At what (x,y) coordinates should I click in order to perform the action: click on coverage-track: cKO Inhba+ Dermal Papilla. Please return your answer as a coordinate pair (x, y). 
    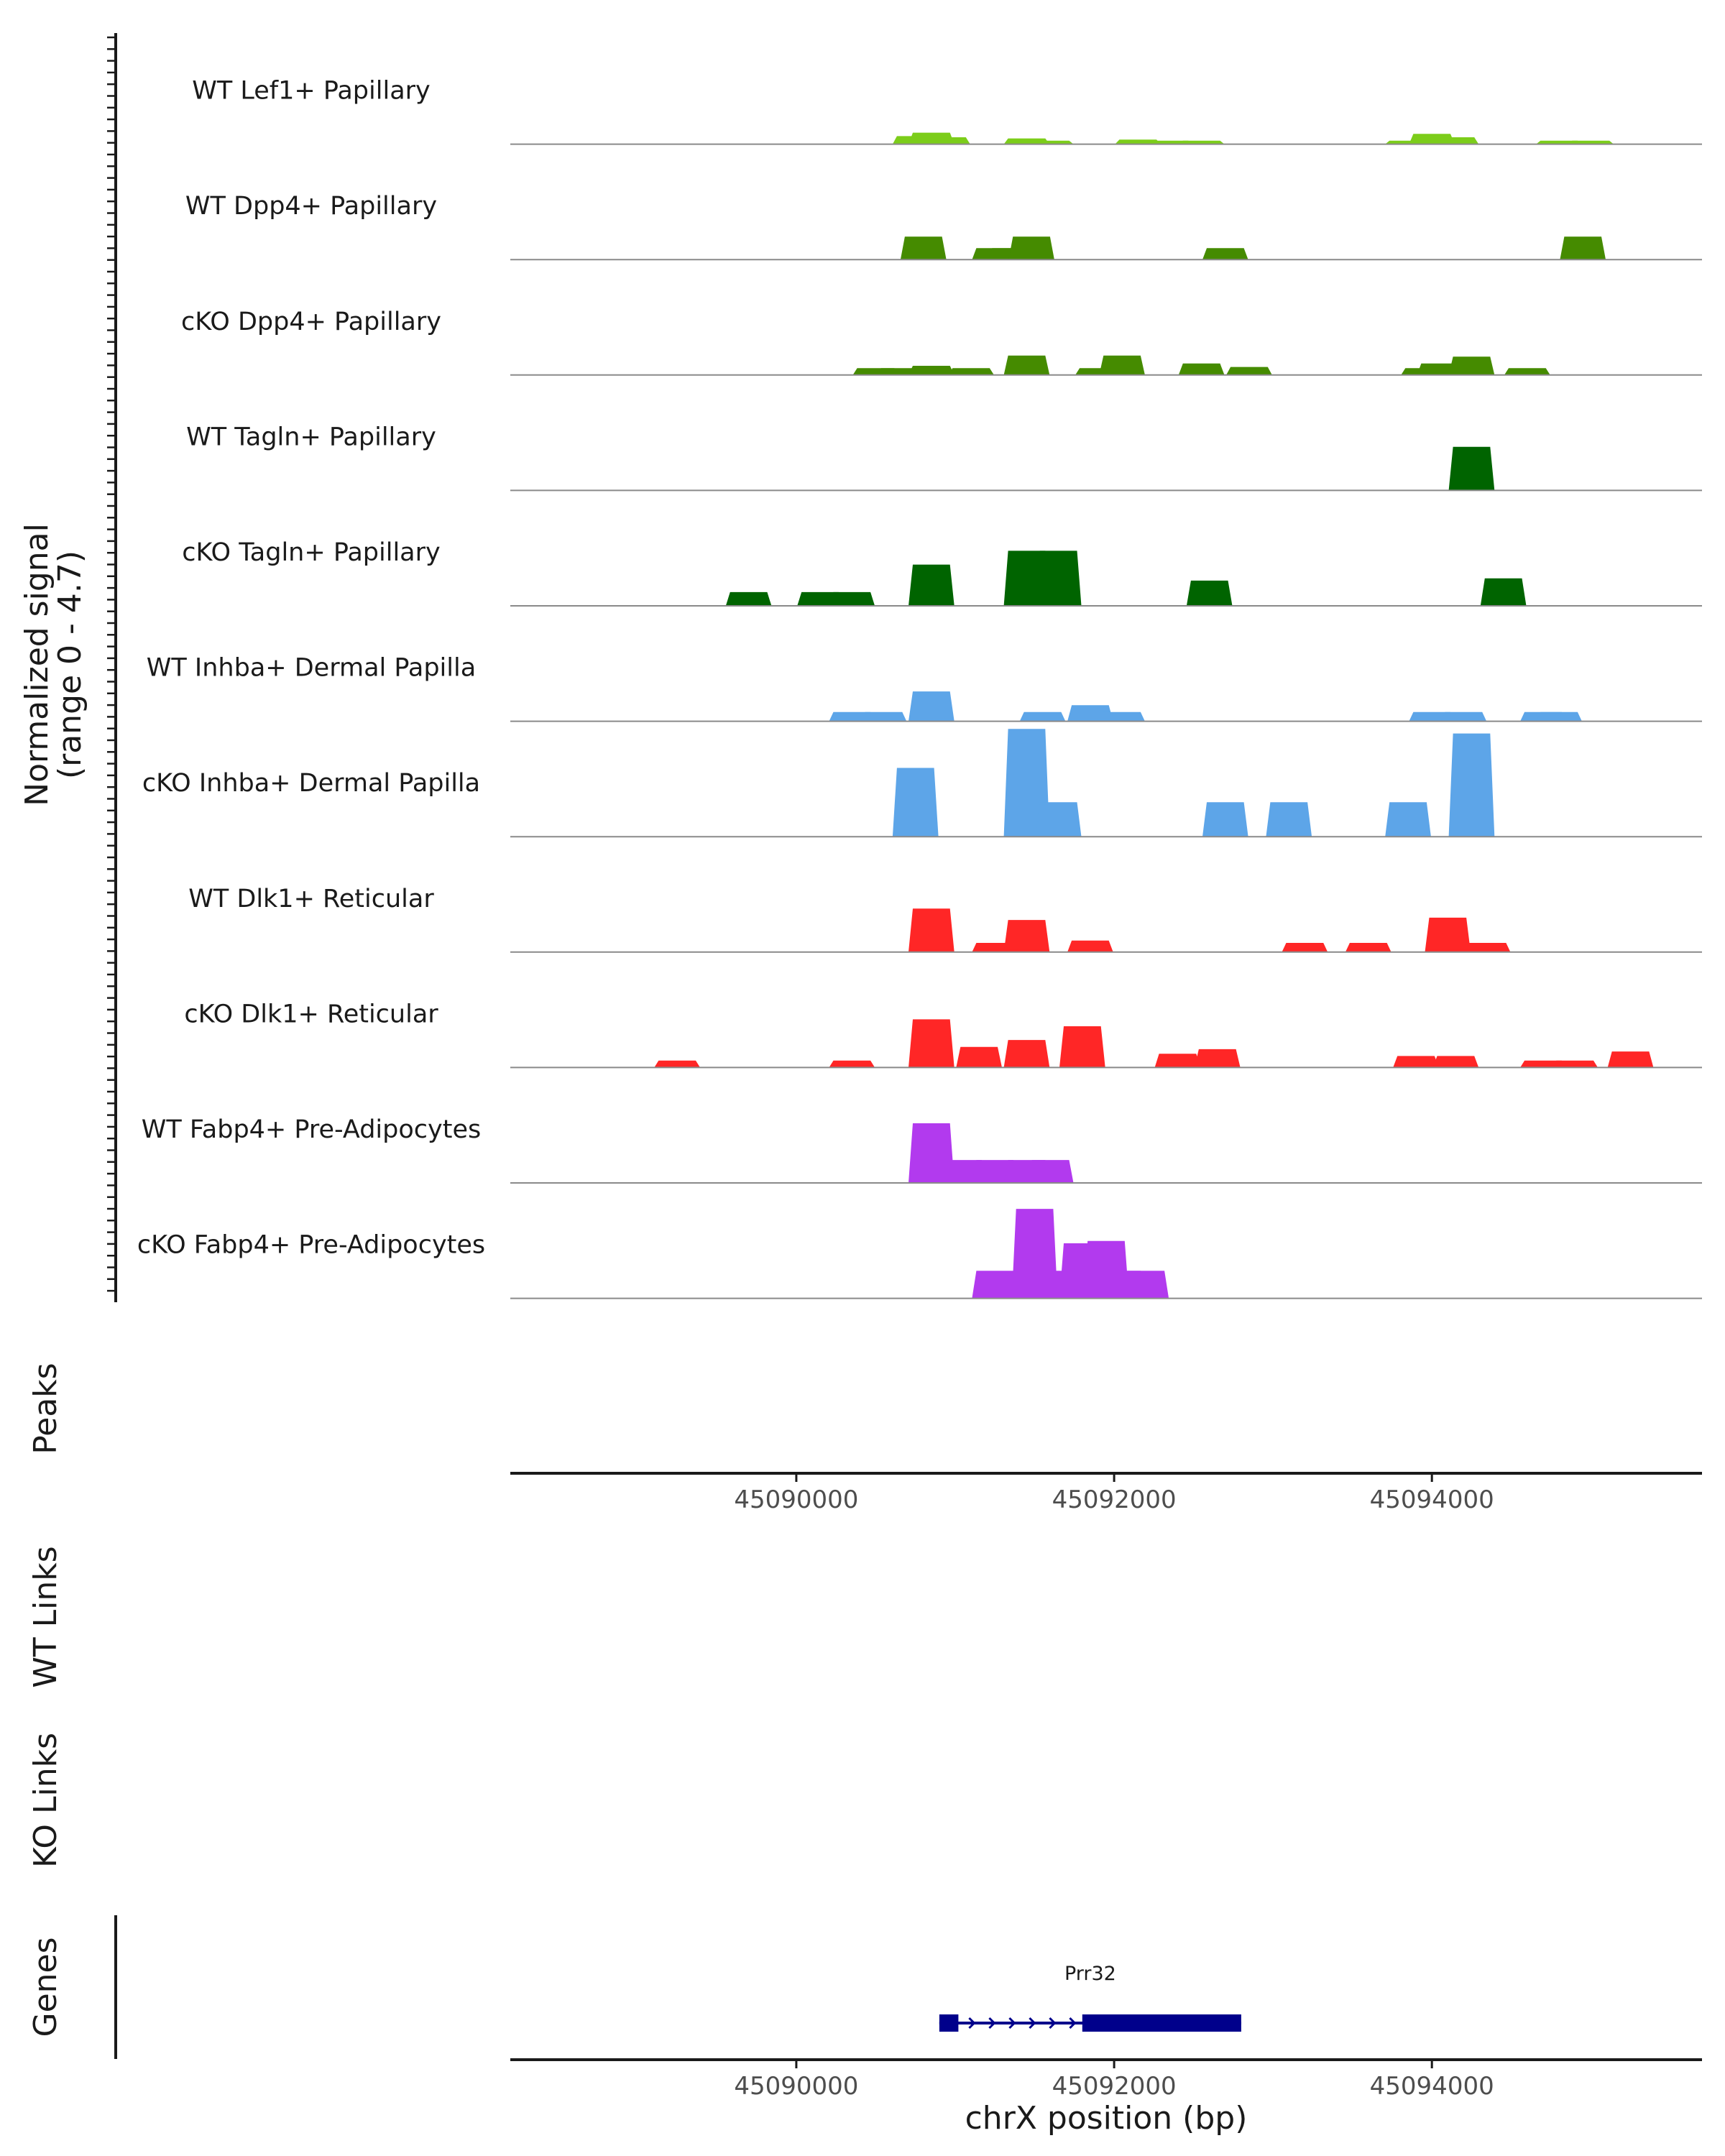
    Looking at the image, I should click on (922, 784).